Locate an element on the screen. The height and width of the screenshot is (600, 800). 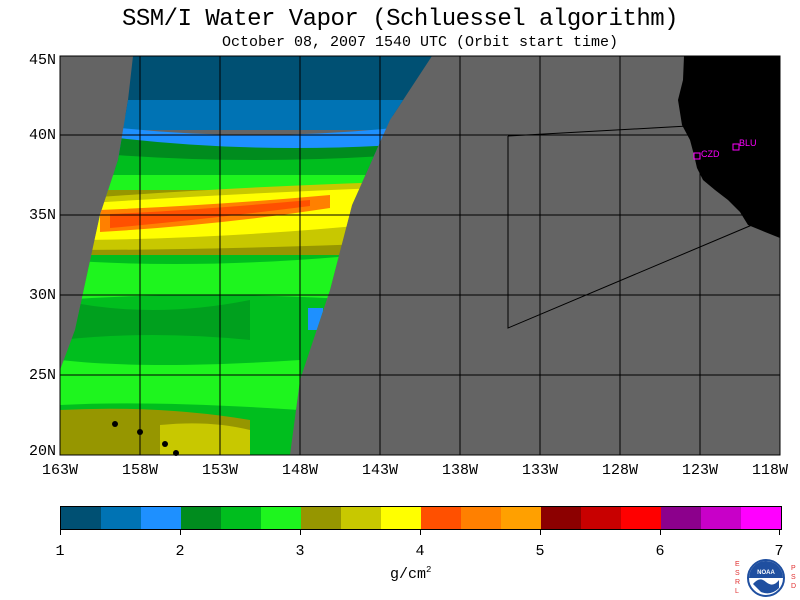
colorbar-label: 1 is located at coordinates (60, 551).